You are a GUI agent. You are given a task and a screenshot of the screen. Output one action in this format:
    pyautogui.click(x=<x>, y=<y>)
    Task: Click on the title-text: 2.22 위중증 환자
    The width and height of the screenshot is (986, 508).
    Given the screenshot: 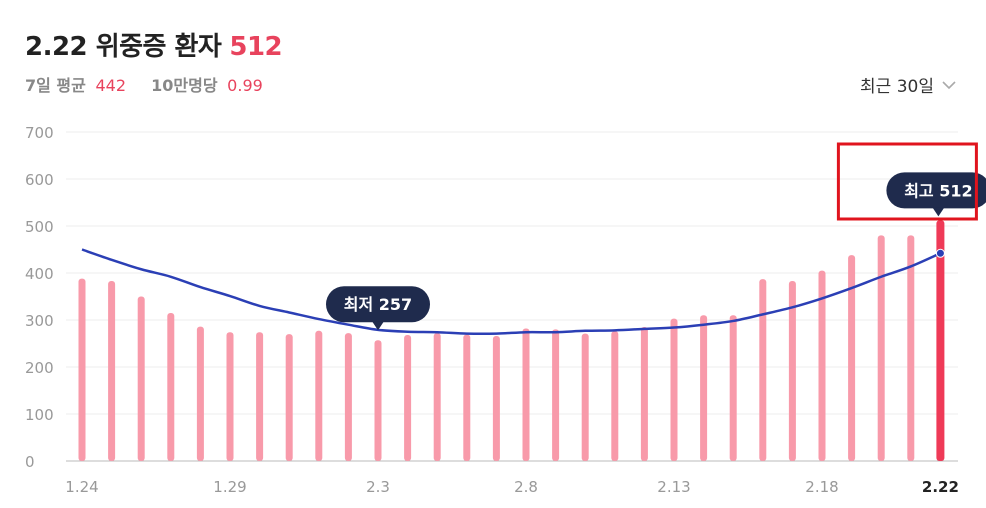 What is the action you would take?
    pyautogui.click(x=123, y=47)
    